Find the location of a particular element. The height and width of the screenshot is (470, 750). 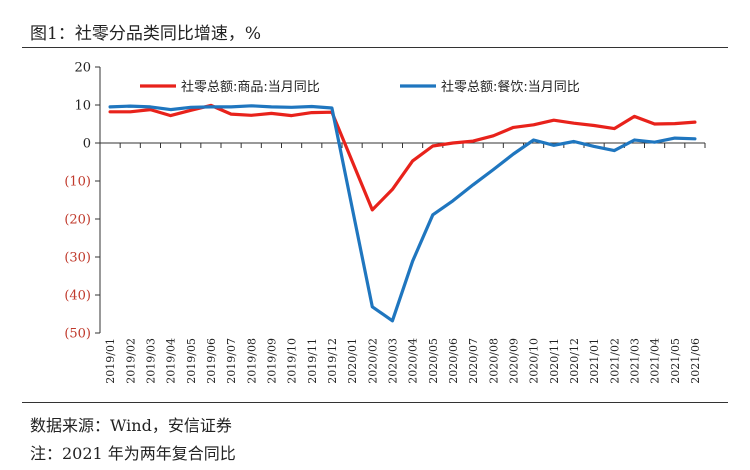

x-tick-label: 2020/09 is located at coordinates (513, 361).